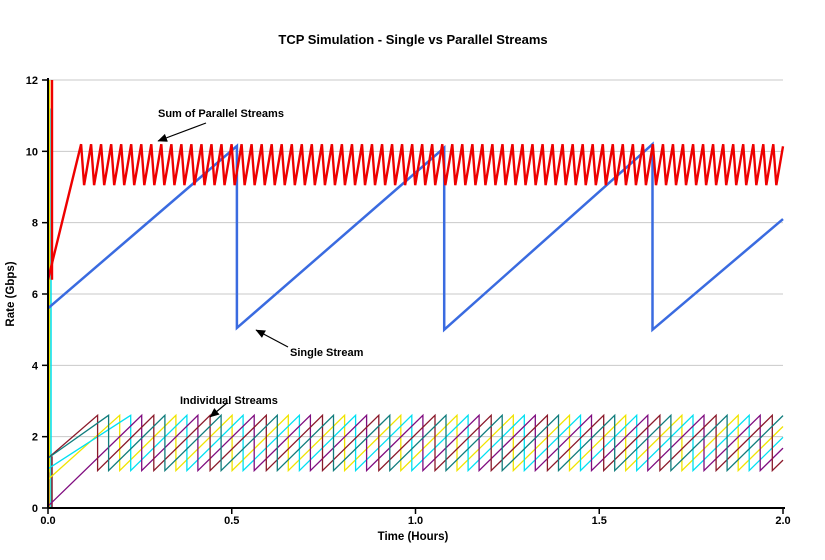  What do you see at coordinates (32, 81) in the screenshot?
I see `ytick-label-12: 12` at bounding box center [32, 81].